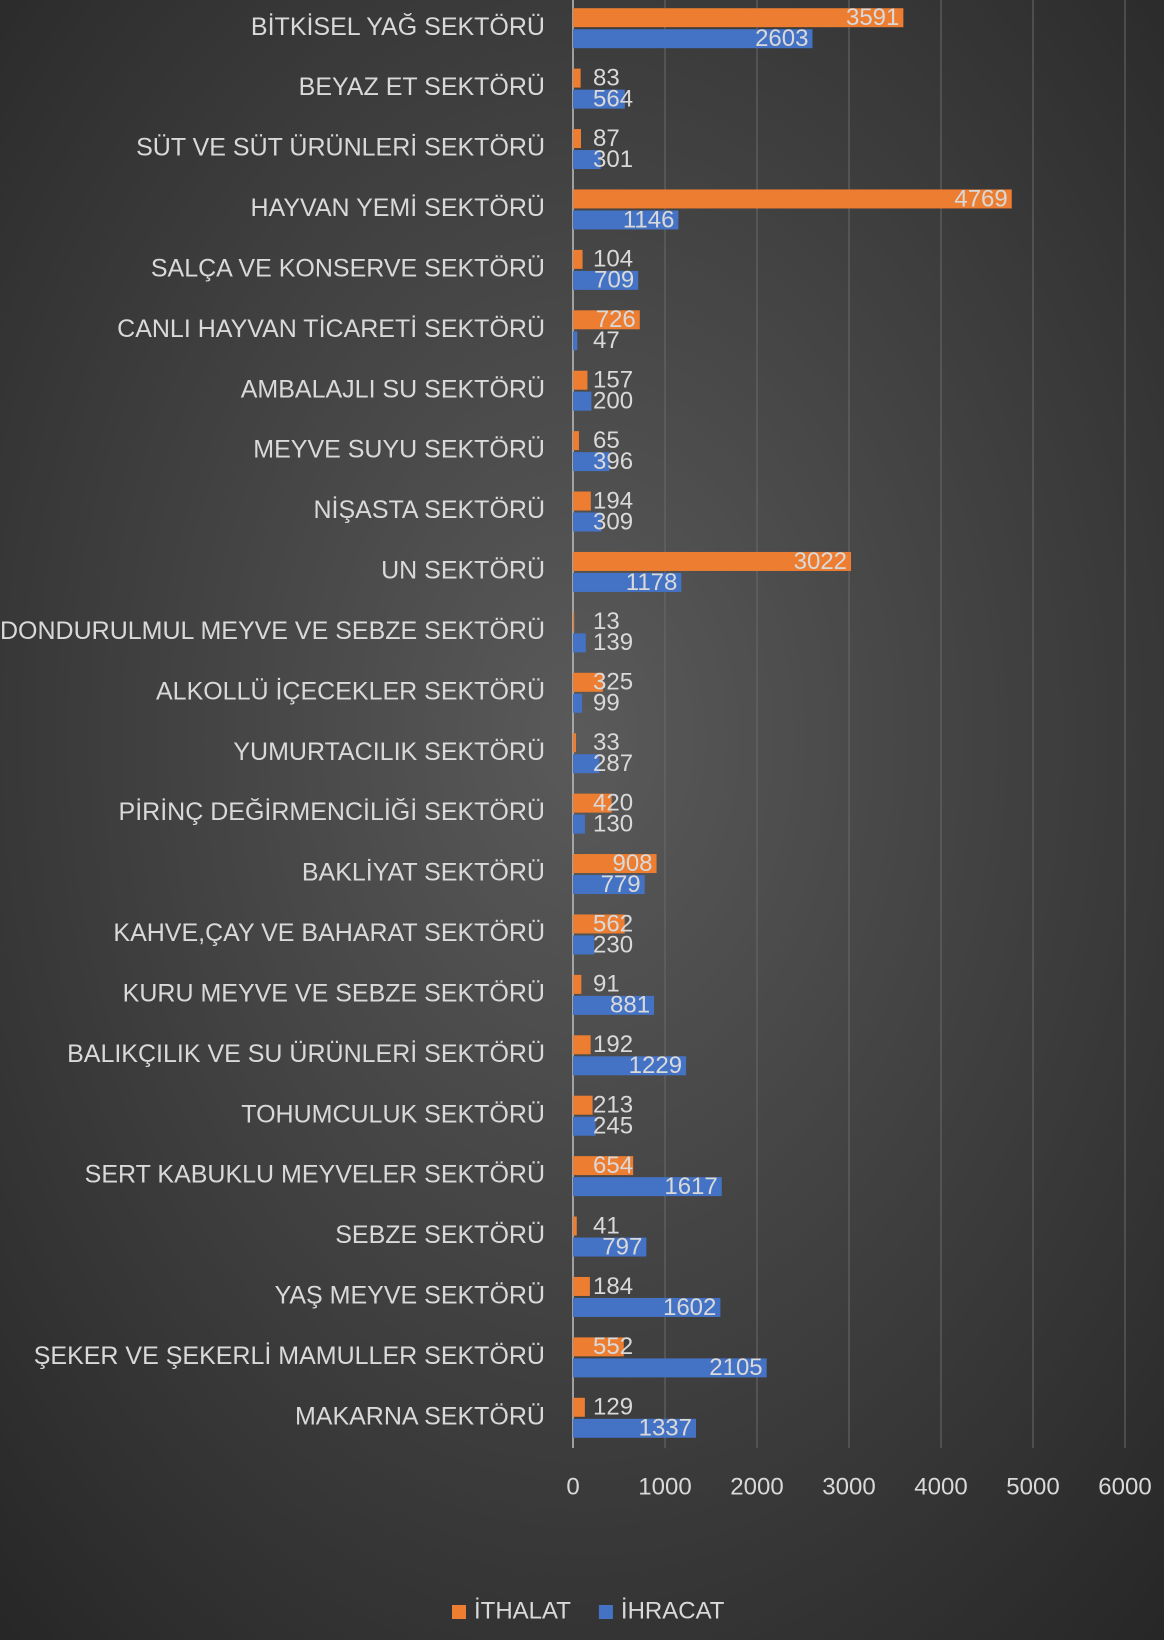 This screenshot has height=1640, width=1164. Describe the element at coordinates (410, 1296) in the screenshot. I see `y-tick-label: YAŞ MEYVE SEKTÖRÜ` at that location.